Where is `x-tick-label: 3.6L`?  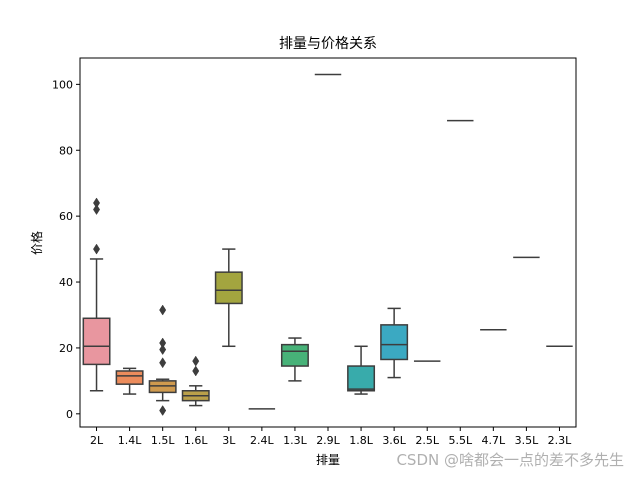 x-tick-label: 3.6L is located at coordinates (394, 440).